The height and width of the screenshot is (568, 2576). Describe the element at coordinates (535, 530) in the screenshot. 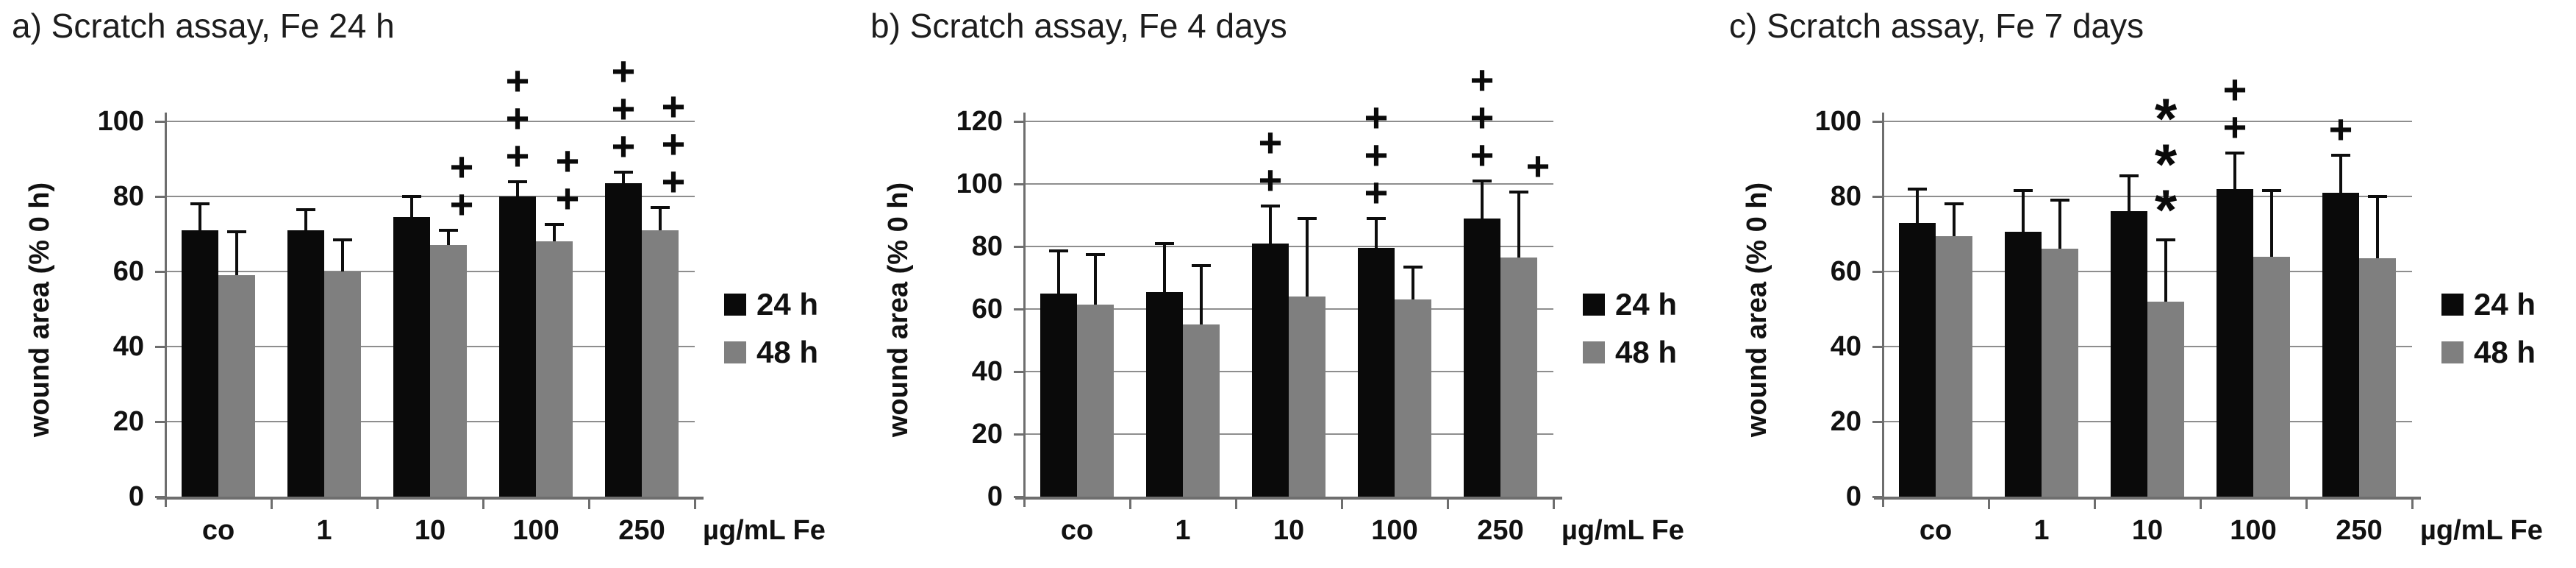

I see `x-tick-label: 100` at that location.